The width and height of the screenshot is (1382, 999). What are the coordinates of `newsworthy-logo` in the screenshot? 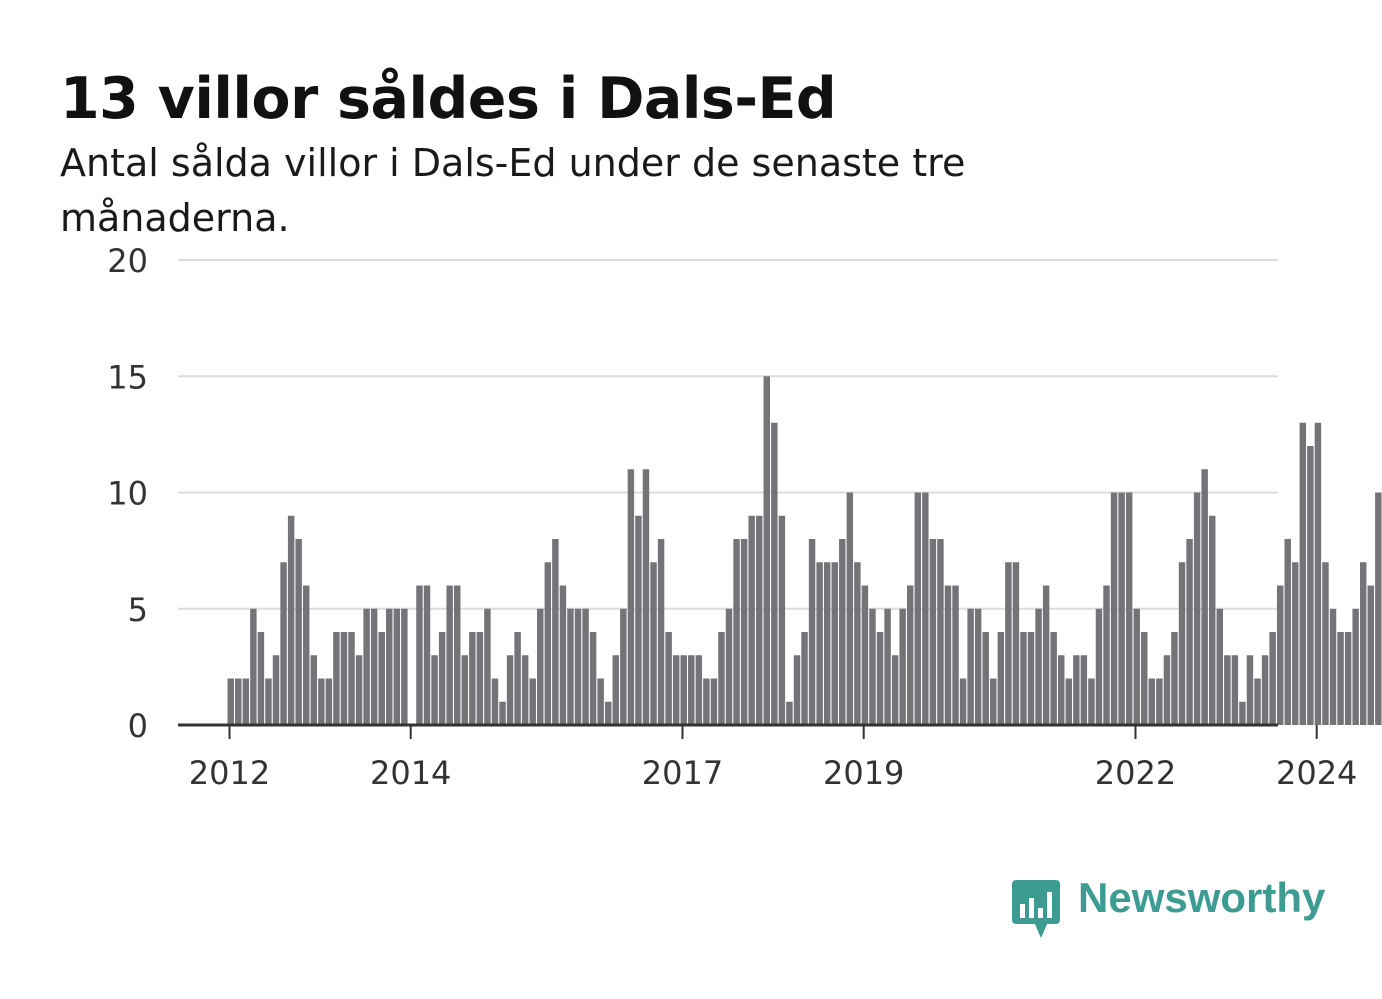 It's located at (1036, 909).